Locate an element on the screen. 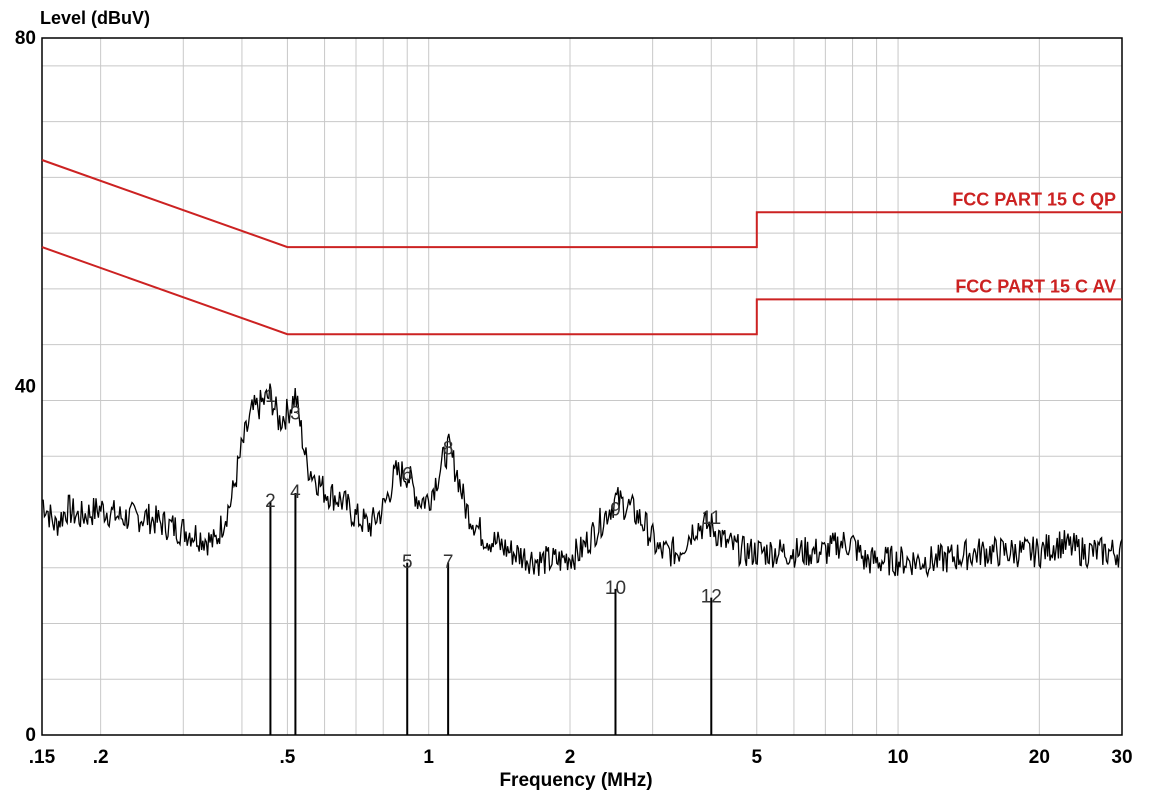 Image resolution: width=1152 pixels, height=800 pixels. marker-label-9: 9 is located at coordinates (615, 509).